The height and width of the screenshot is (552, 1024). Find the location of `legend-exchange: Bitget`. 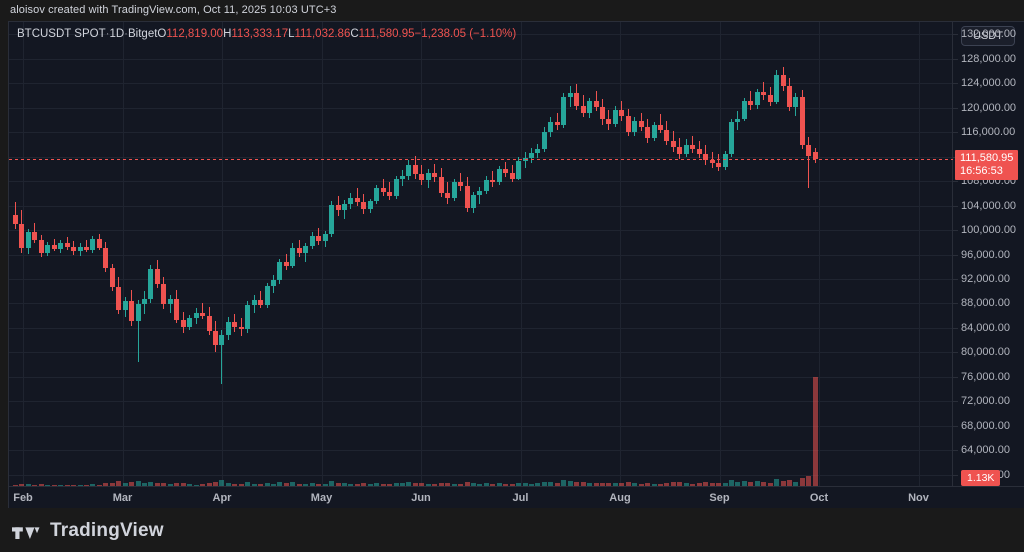

legend-exchange: Bitget is located at coordinates (143, 34).